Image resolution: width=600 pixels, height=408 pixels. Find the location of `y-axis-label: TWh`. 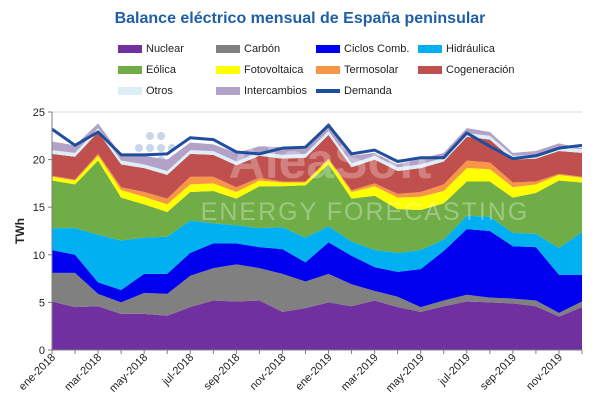

y-axis-label: TWh is located at coordinates (20, 231).